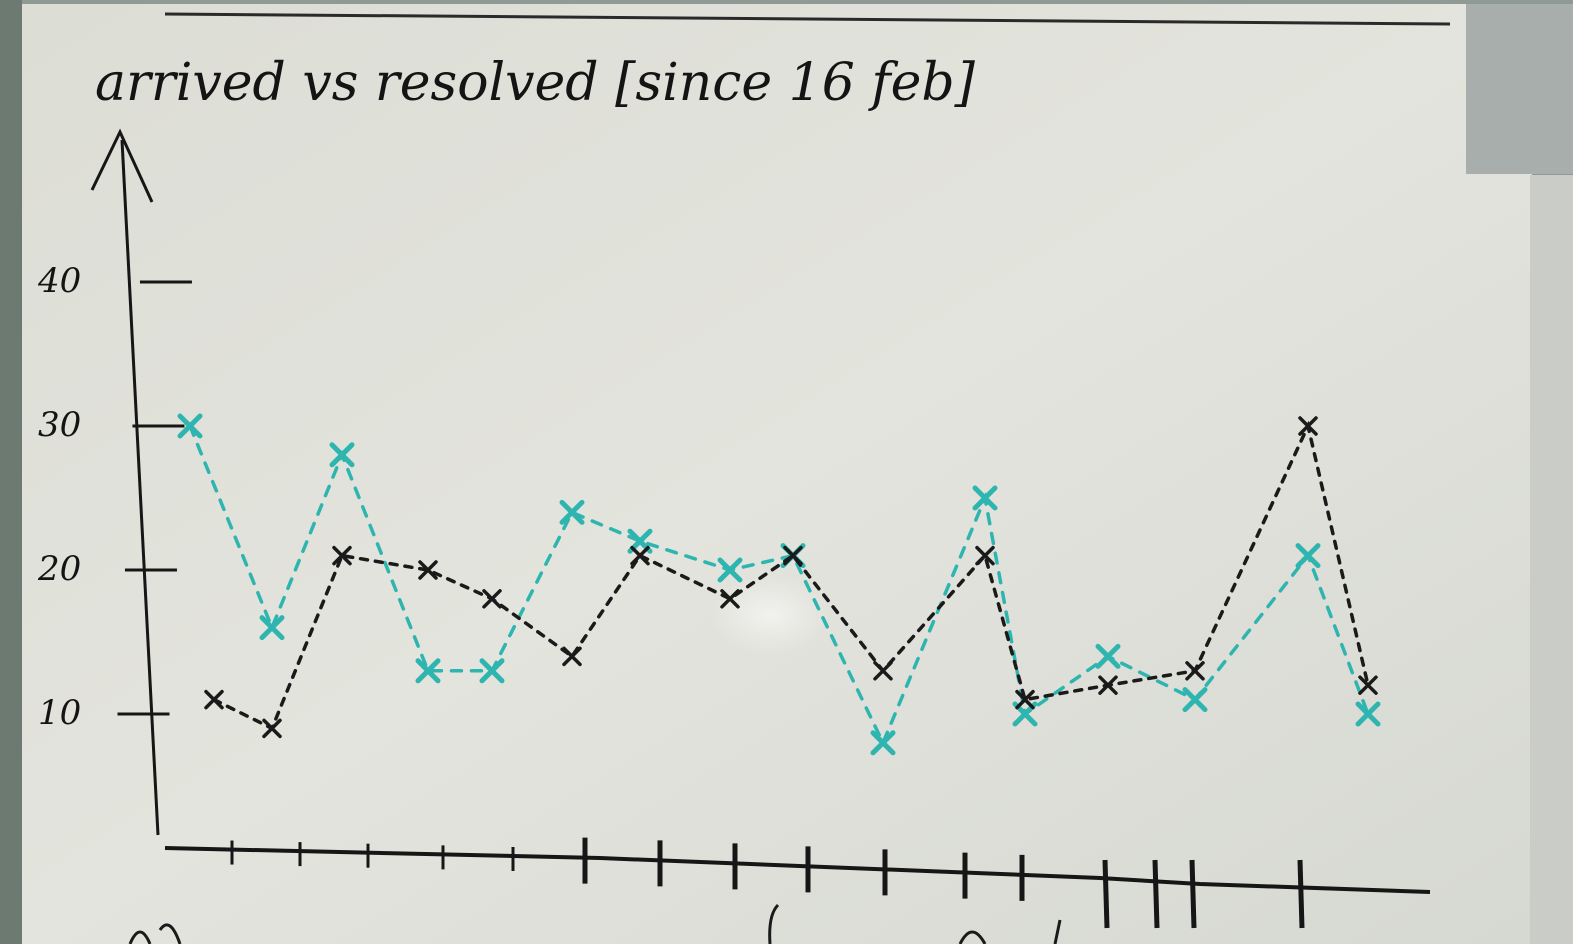 This screenshot has height=944, width=1573. Describe the element at coordinates (114, 497) in the screenshot. I see `y-ticks: 10 20 30 40` at that location.